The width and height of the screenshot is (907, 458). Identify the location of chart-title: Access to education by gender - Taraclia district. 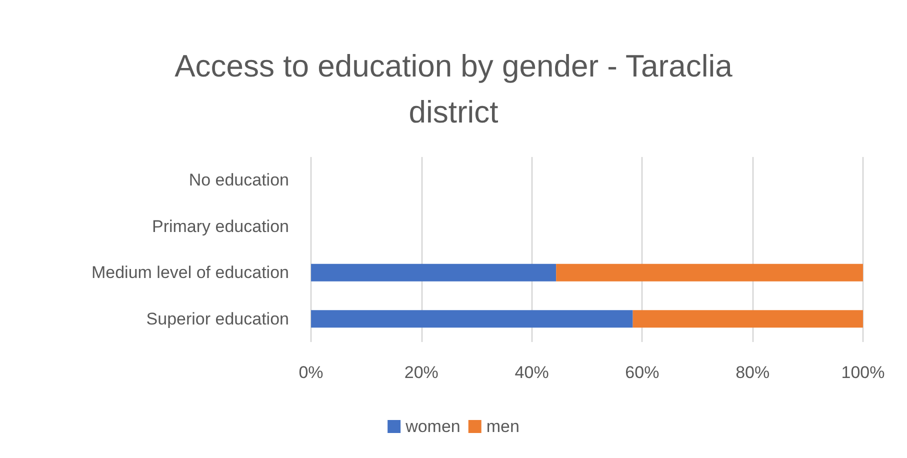
(454, 89).